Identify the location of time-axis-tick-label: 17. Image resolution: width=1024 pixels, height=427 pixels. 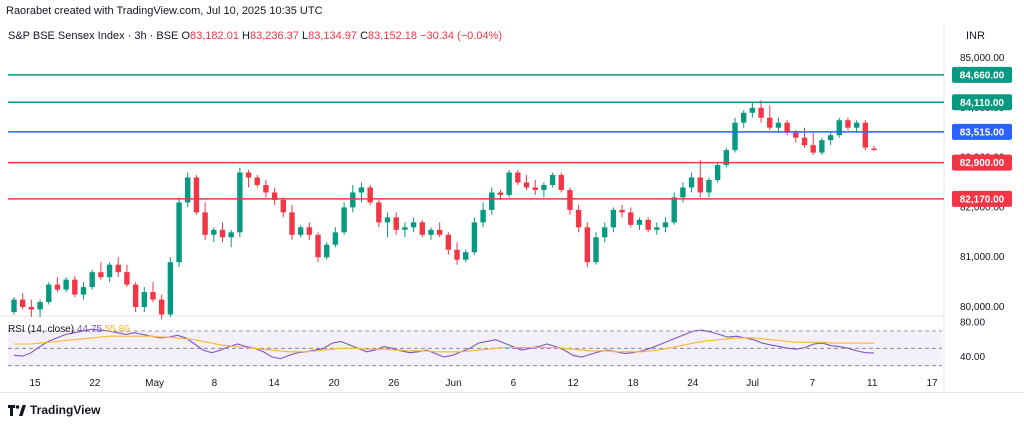
(932, 383).